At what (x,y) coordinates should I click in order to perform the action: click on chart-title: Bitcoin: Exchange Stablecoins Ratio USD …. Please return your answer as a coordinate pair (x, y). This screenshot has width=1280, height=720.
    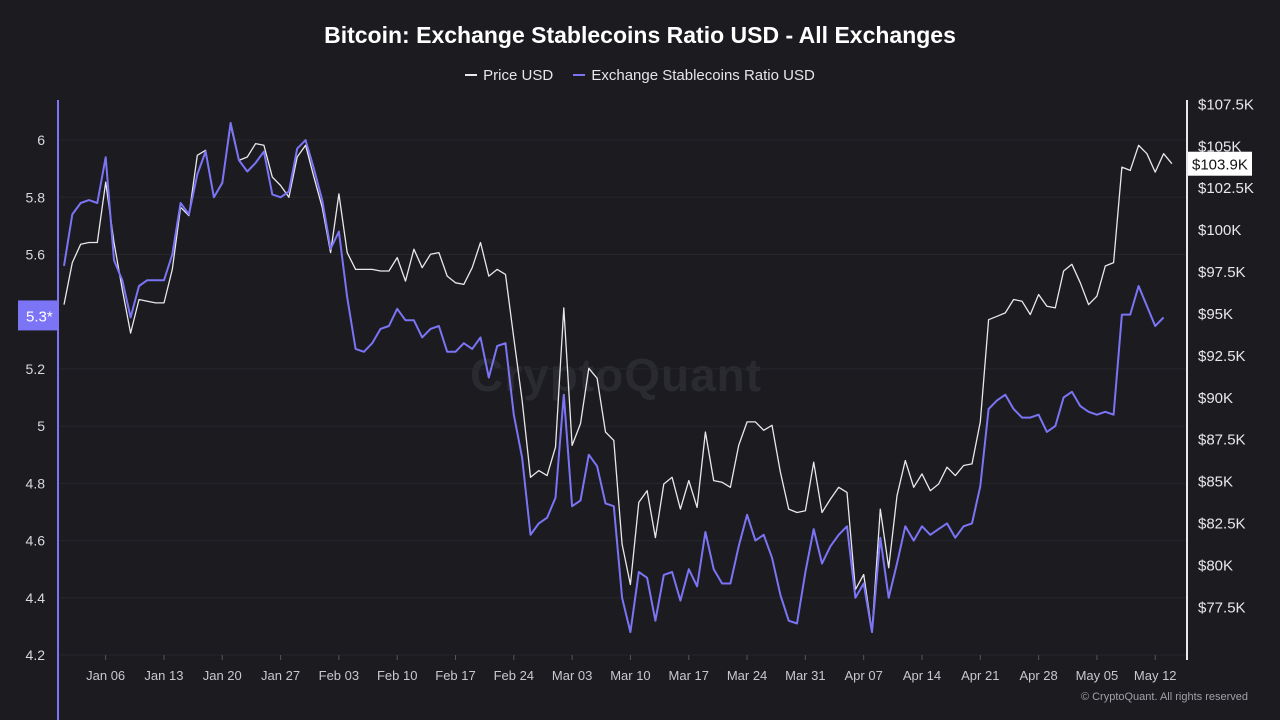
    Looking at the image, I should click on (640, 35).